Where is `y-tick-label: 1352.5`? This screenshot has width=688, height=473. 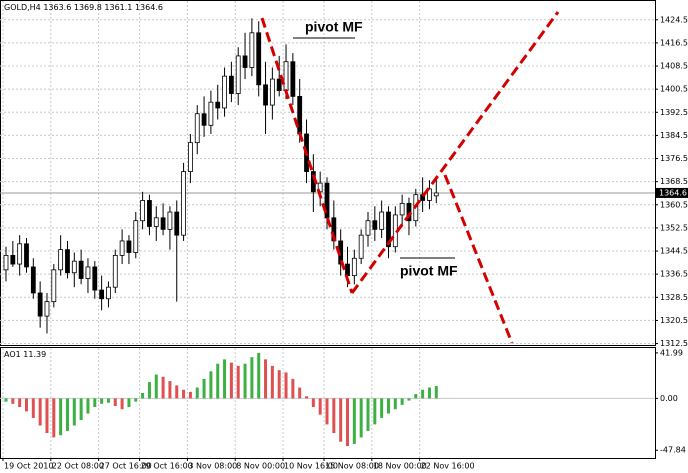 y-tick-label: 1352.5 is located at coordinates (674, 227).